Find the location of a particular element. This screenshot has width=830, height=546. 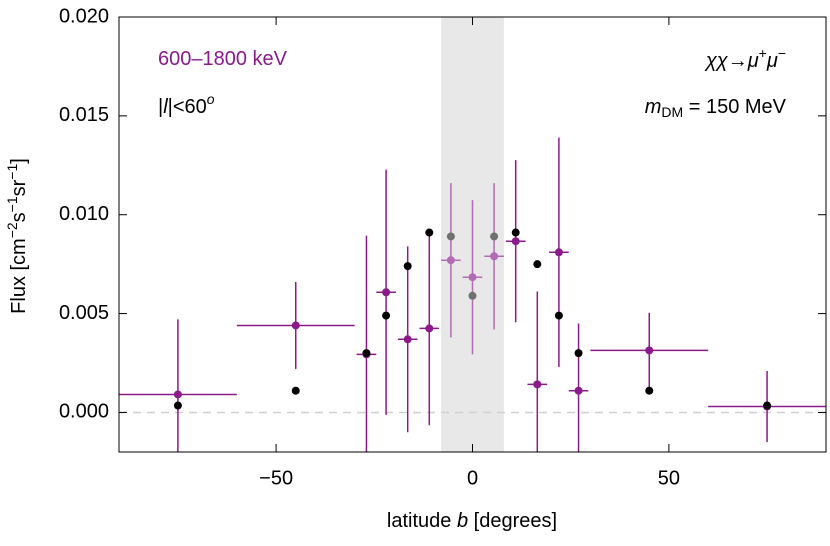

y-tick-label: 0.010 is located at coordinates (84, 214).